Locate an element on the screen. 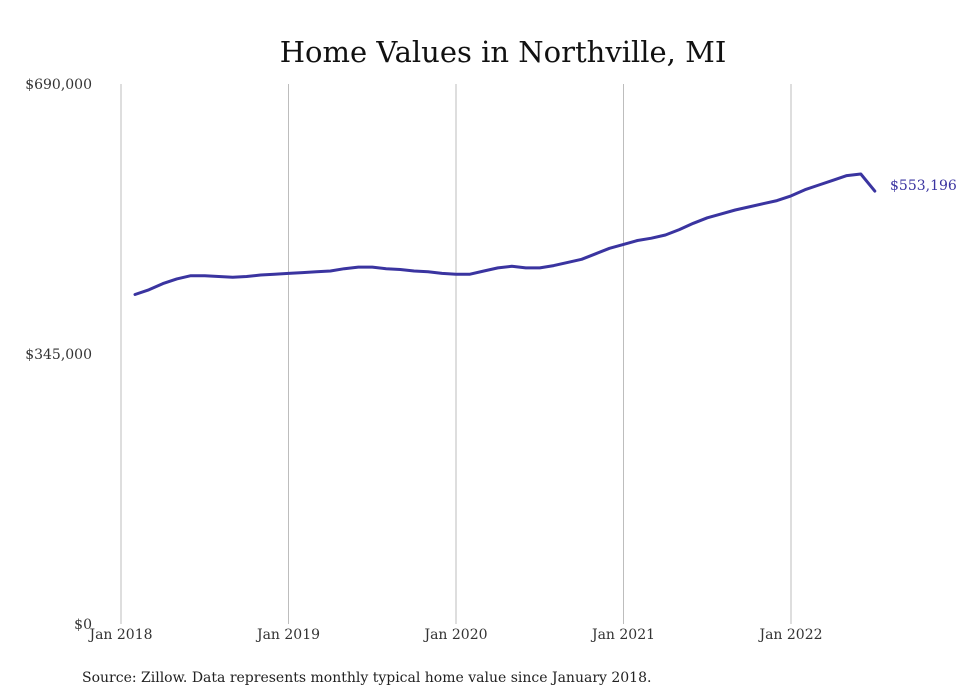  x-axis-ticks: Jan 2018 Jan 2019 Jan 2020 Jan 2021 Jan 2022 is located at coordinates (454, 635).